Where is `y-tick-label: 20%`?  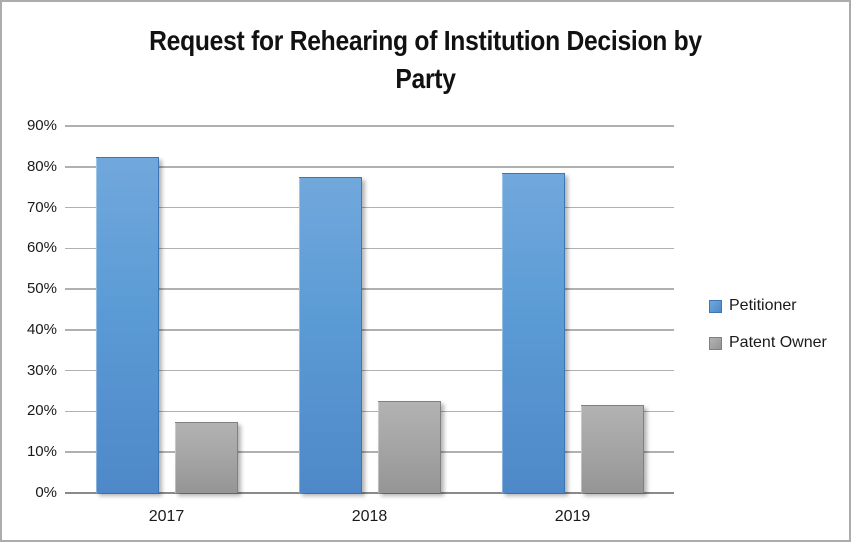 y-tick-label: 20% is located at coordinates (41, 411).